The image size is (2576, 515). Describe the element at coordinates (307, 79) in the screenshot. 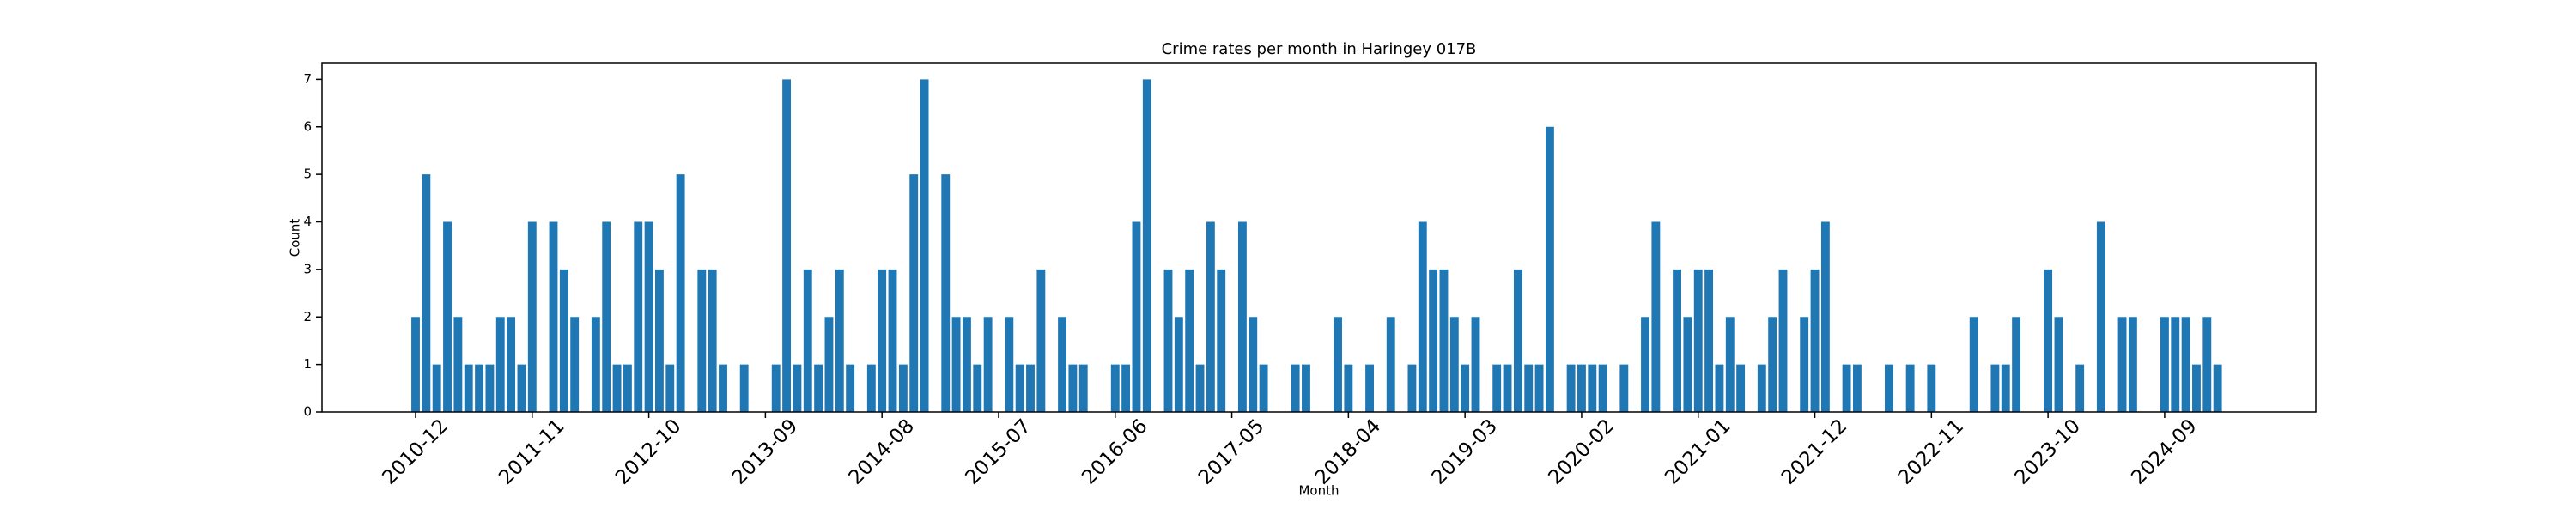

I see `y-tick-label: 7` at that location.